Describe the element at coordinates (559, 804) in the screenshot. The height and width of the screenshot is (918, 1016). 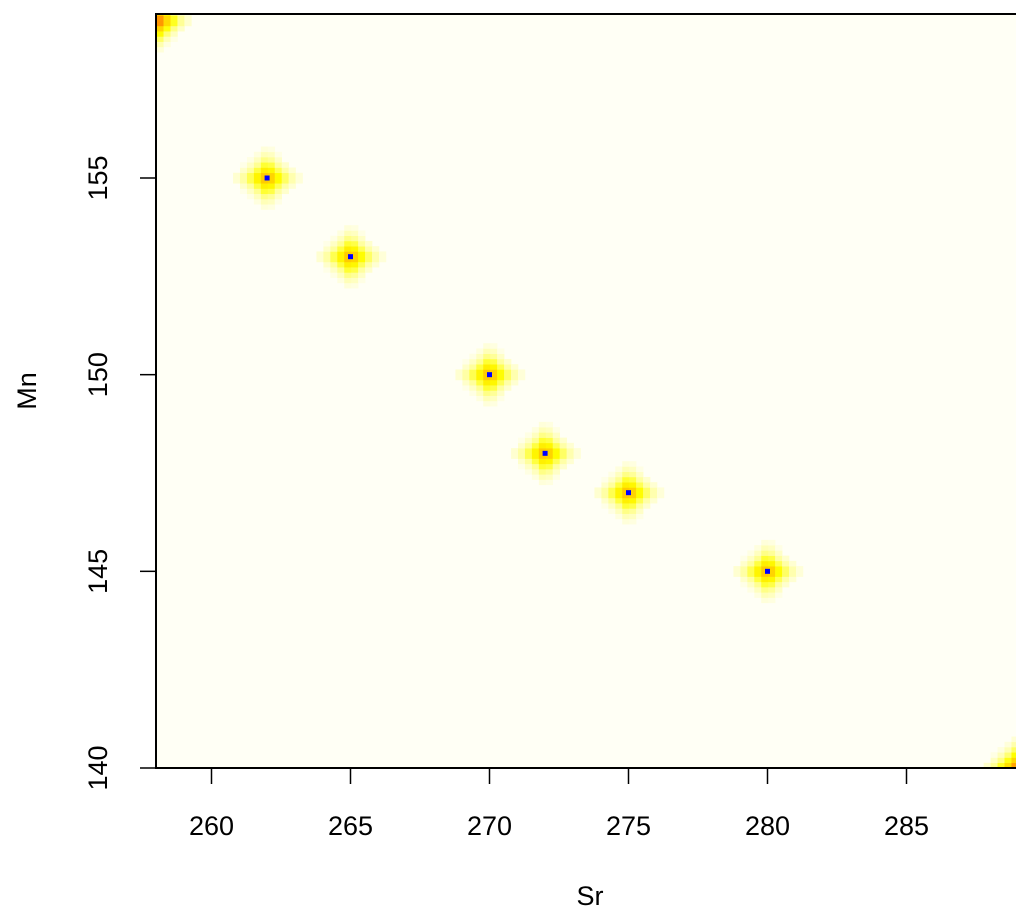
I see `x-axis: 260 265 270 275 280 285` at that location.